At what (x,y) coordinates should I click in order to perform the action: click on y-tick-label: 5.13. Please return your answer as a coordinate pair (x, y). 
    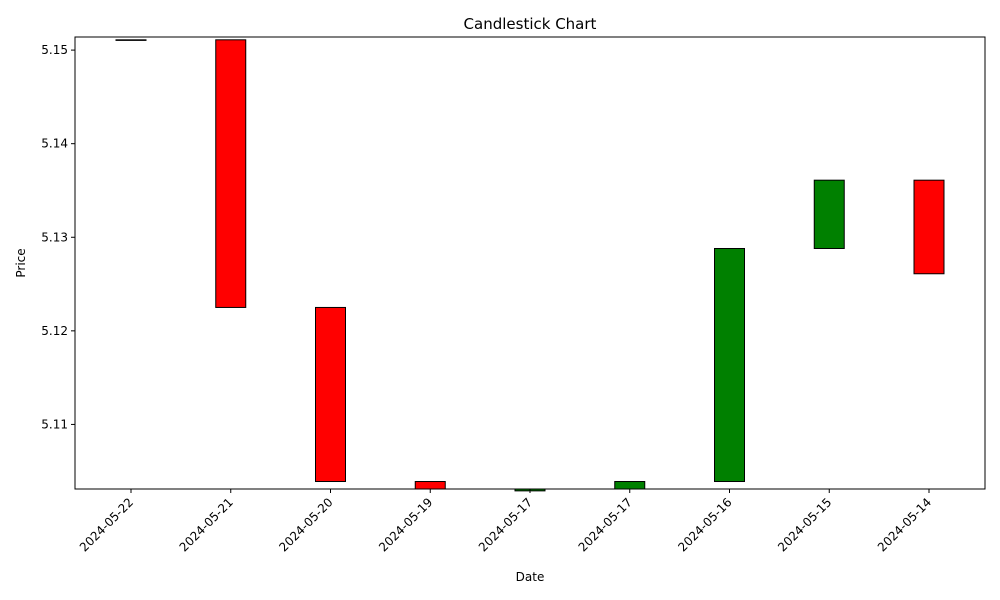
    Looking at the image, I should click on (54, 237).